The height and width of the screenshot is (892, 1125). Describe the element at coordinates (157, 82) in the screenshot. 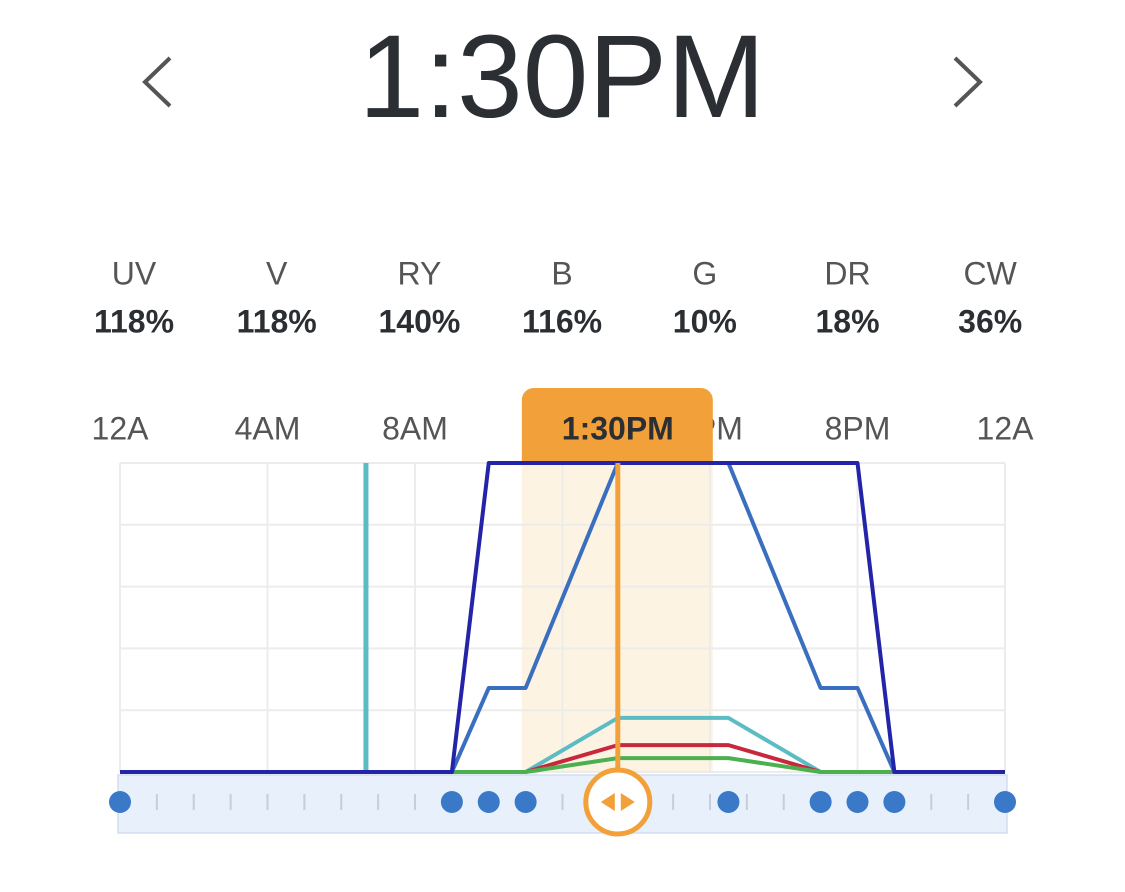

I see `prev-arrow` at that location.